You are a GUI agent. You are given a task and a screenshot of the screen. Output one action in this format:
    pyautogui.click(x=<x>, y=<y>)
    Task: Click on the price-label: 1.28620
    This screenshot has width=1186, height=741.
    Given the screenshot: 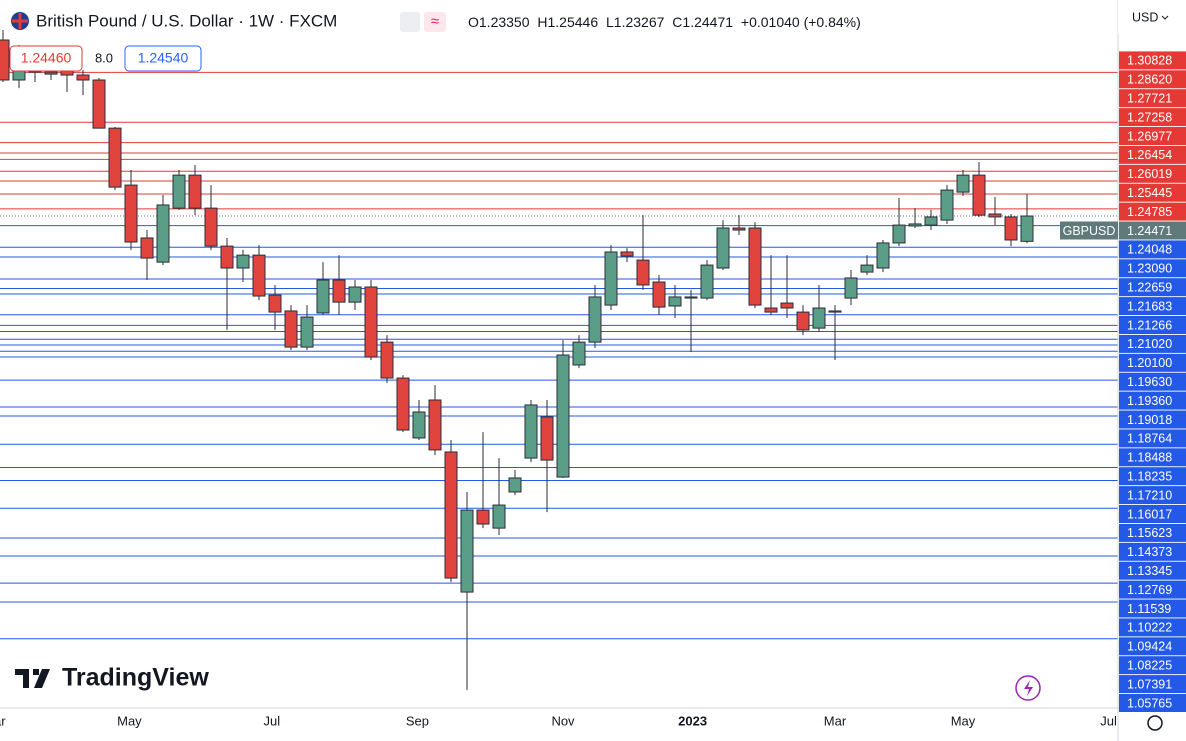 What is the action you would take?
    pyautogui.click(x=1149, y=80)
    